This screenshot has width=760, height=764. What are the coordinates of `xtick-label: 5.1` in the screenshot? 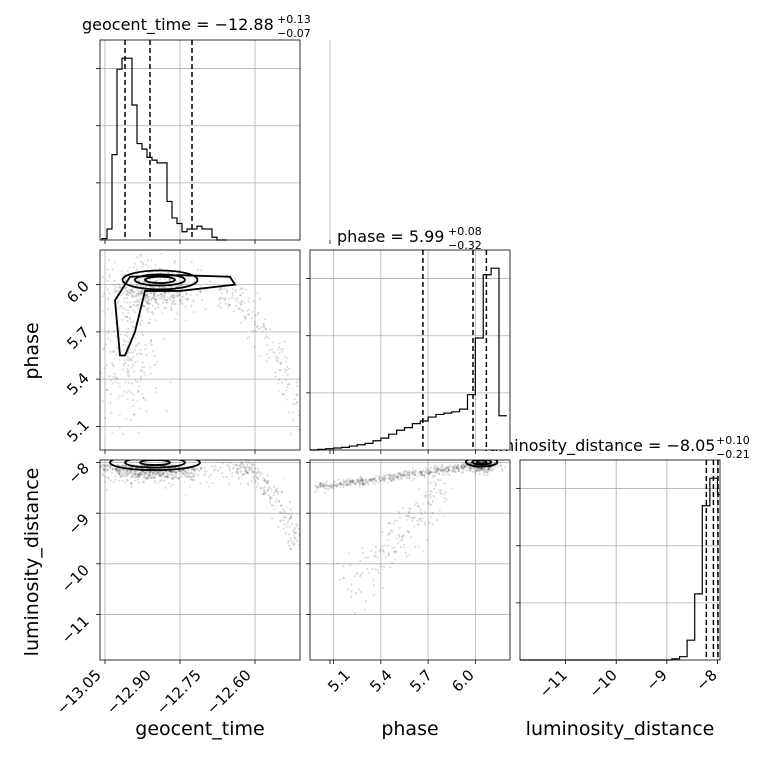 It's located at (339, 681).